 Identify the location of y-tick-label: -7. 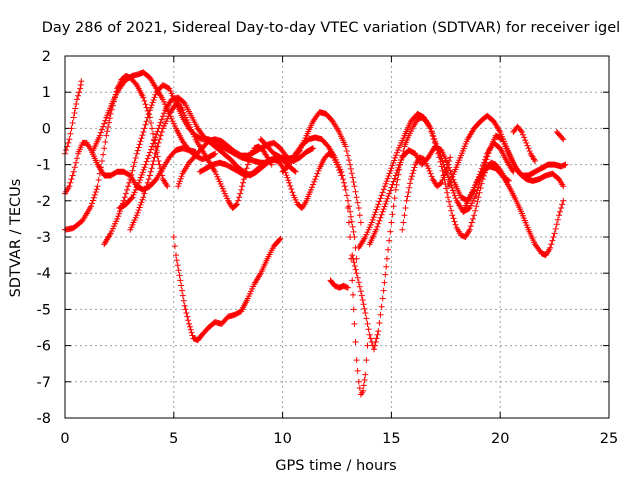
(44, 383).